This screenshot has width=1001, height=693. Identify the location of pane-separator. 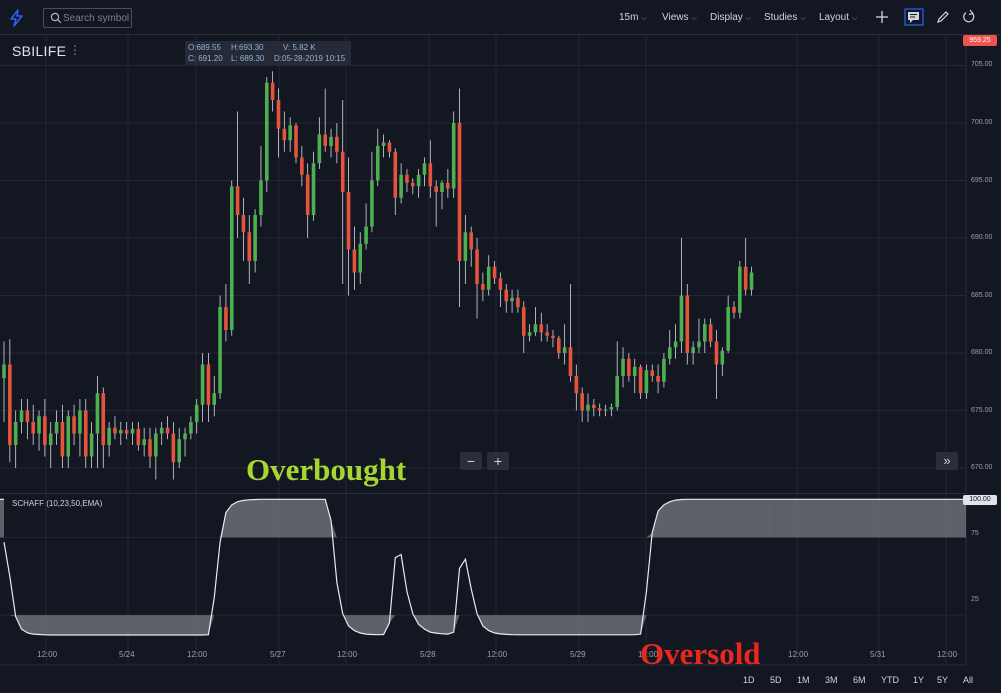
(483, 493).